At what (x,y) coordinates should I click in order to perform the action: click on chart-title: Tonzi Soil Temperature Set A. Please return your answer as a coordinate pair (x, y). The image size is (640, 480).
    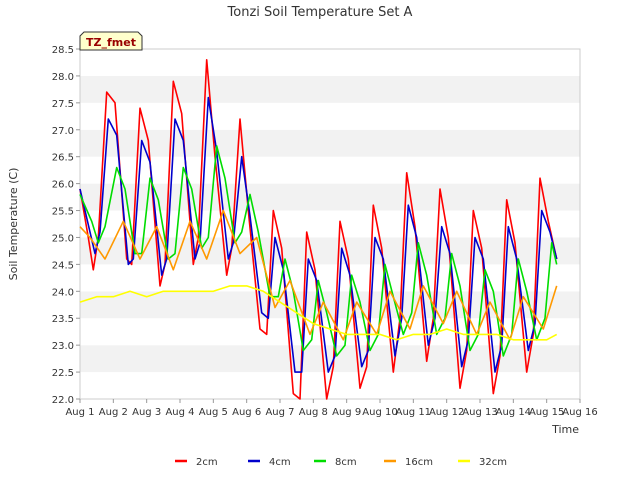
    Looking at the image, I should click on (320, 12).